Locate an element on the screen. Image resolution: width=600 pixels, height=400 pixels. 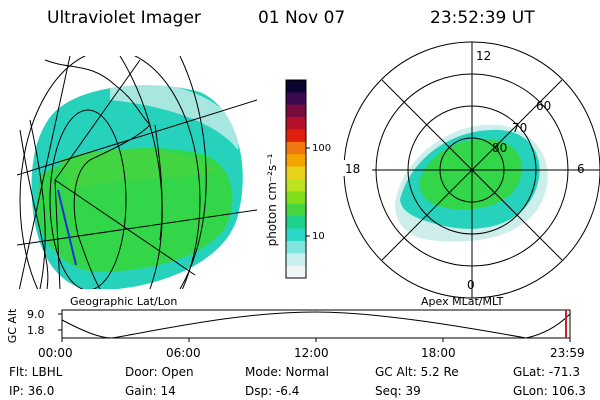
colorbar-frame is located at coordinates (296, 179).